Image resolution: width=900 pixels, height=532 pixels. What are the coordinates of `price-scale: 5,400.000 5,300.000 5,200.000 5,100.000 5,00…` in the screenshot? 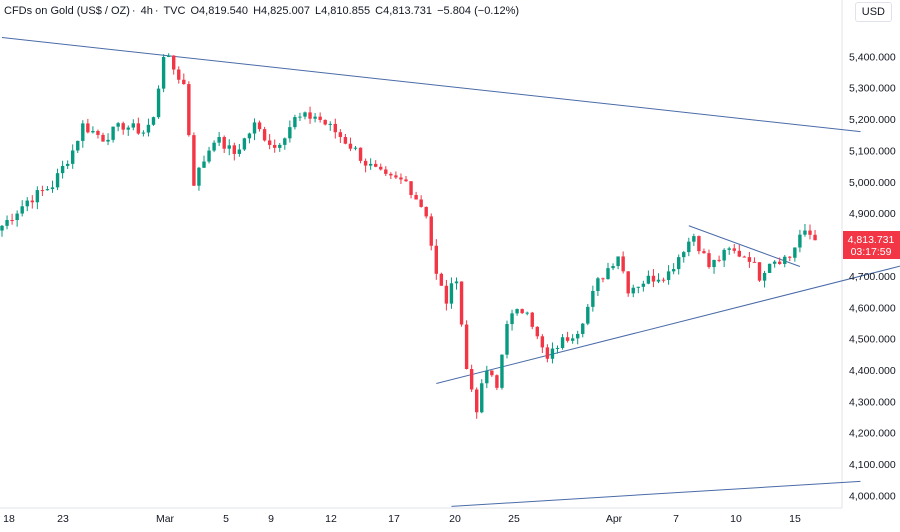 It's located at (872, 276).